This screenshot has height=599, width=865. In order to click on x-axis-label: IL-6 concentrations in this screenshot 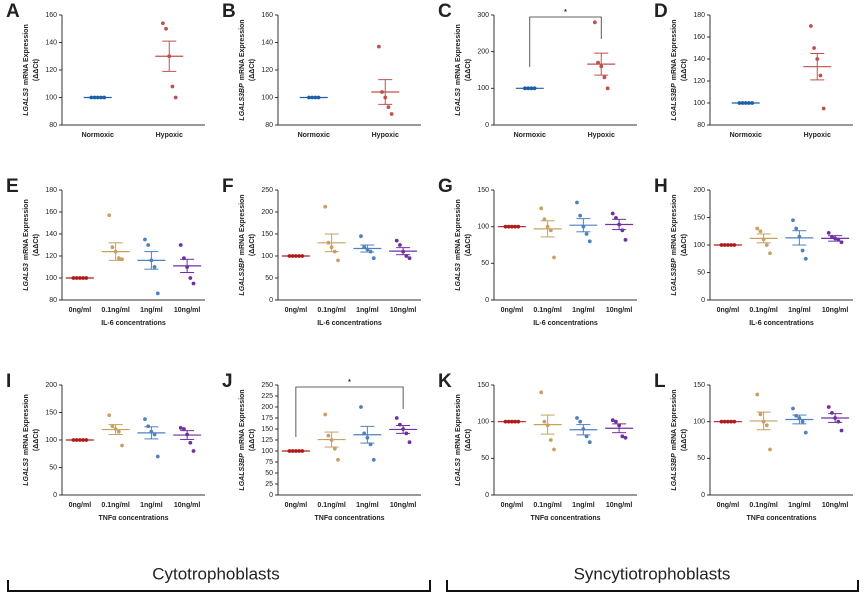, I will do `click(565, 323)`.